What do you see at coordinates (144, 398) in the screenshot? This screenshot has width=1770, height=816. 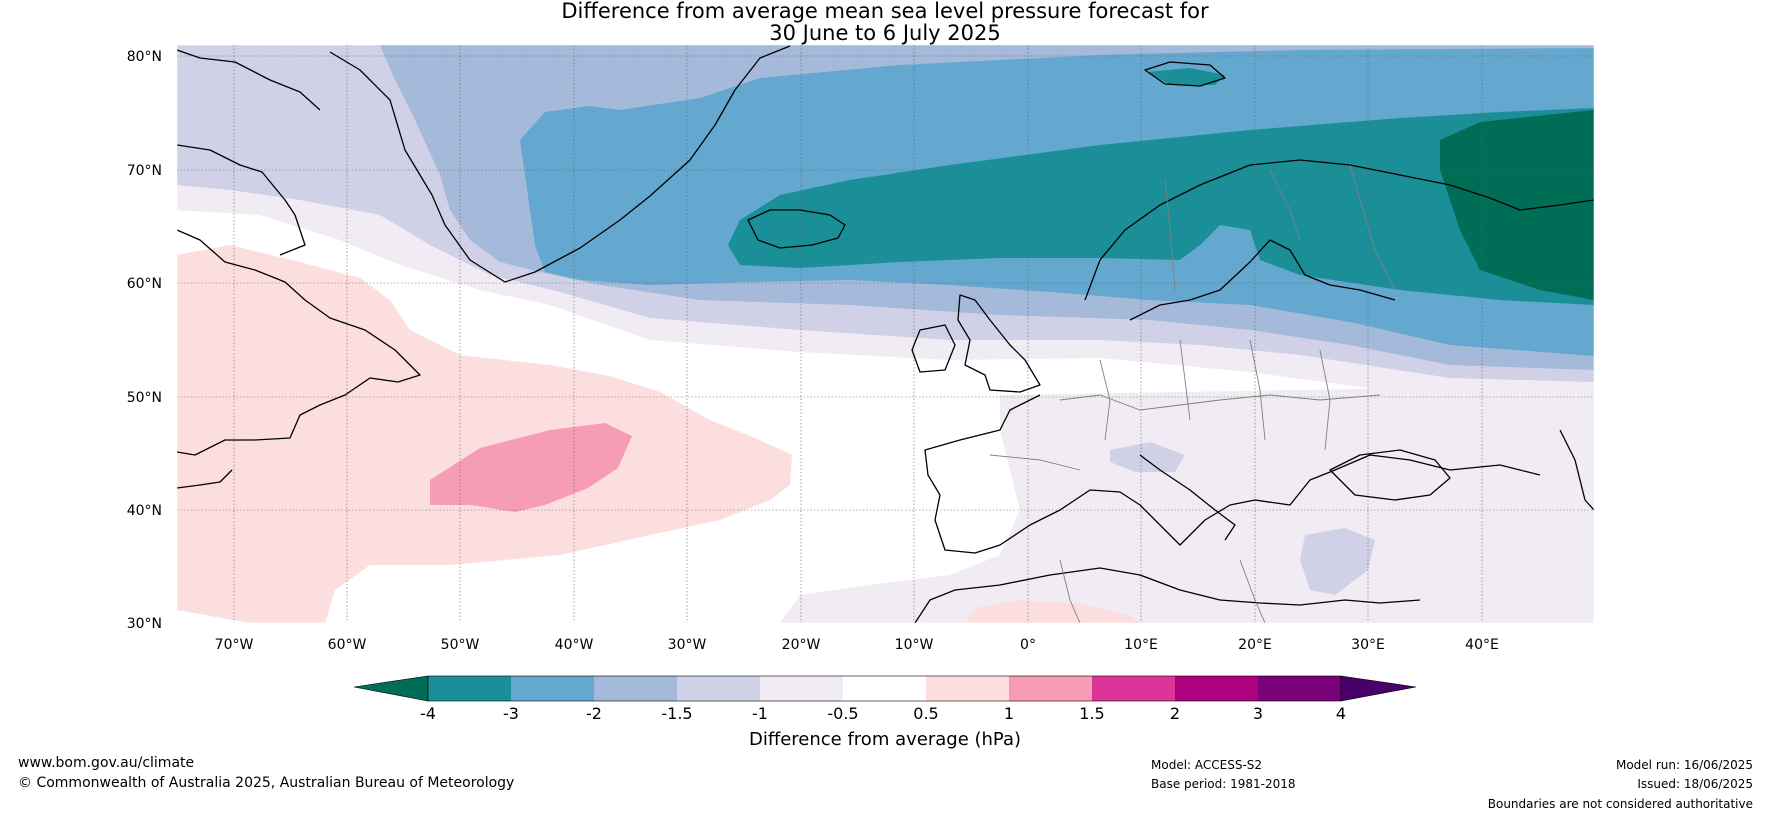 I see `lat-label: 50°N` at bounding box center [144, 398].